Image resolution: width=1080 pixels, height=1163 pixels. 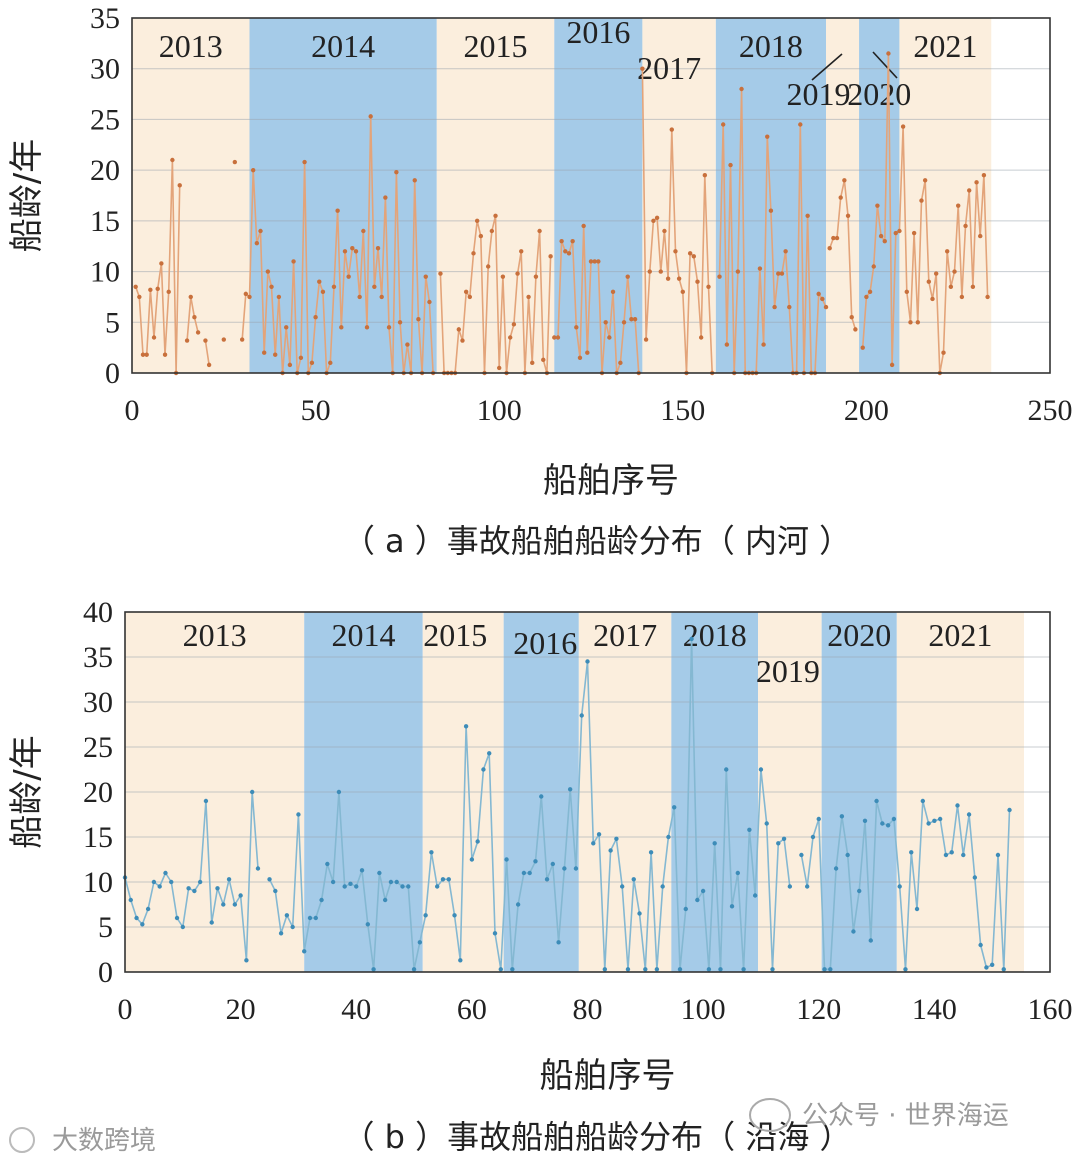 What do you see at coordinates (105, 272) in the screenshot?
I see `y-tick-label: 10` at bounding box center [105, 272].